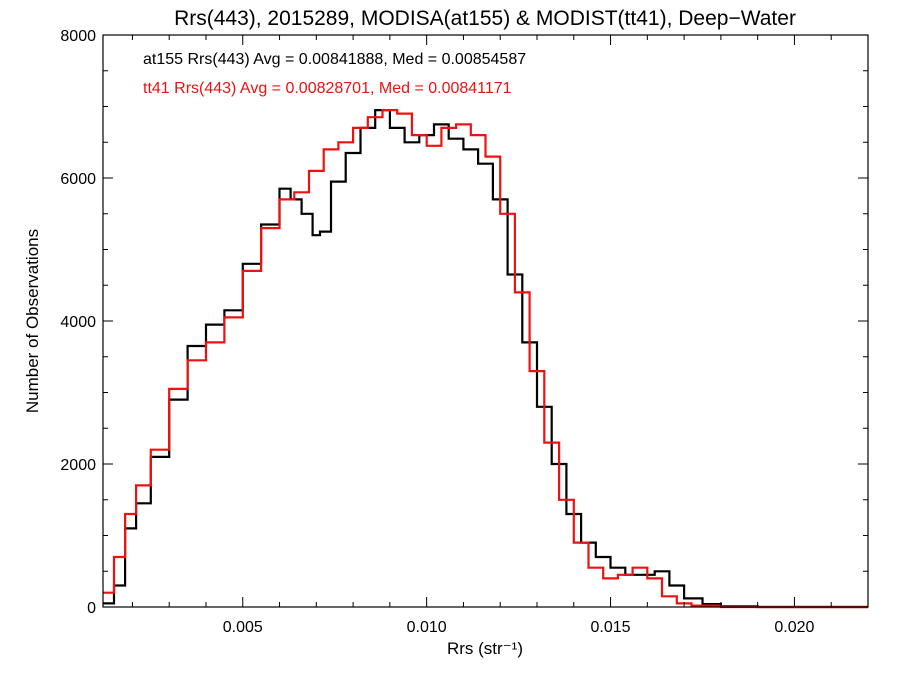 The width and height of the screenshot is (900, 675). Describe the element at coordinates (427, 627) in the screenshot. I see `x-tick-label: 0.010` at that location.